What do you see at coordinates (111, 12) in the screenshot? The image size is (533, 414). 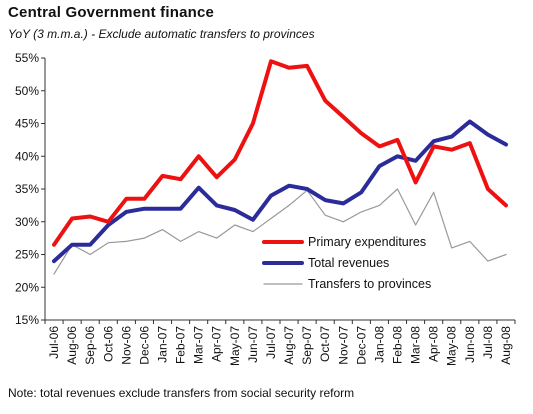 I see `chart-title: Central Government finance` at bounding box center [111, 12].